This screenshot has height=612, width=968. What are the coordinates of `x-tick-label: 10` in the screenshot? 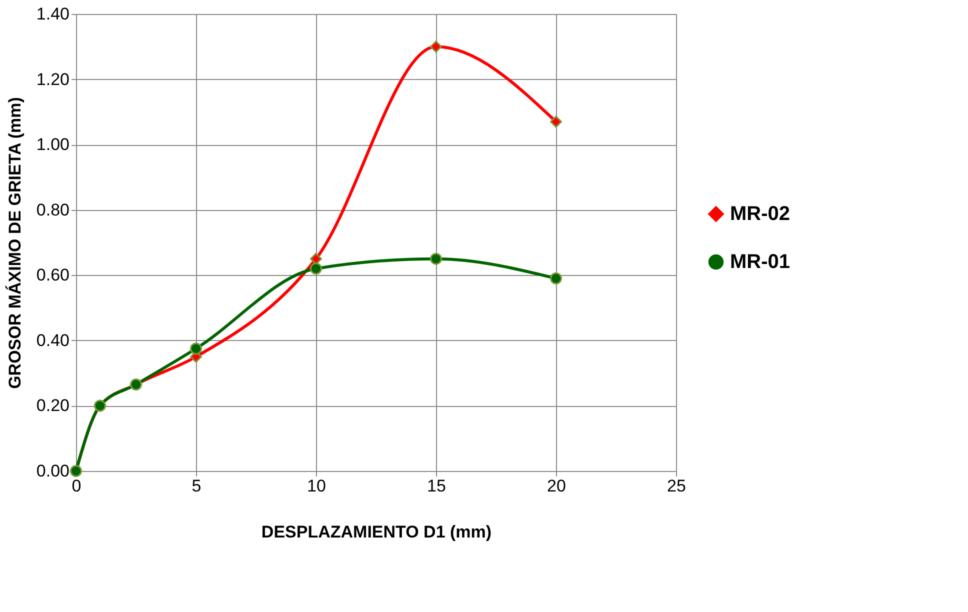 It's located at (316, 486).